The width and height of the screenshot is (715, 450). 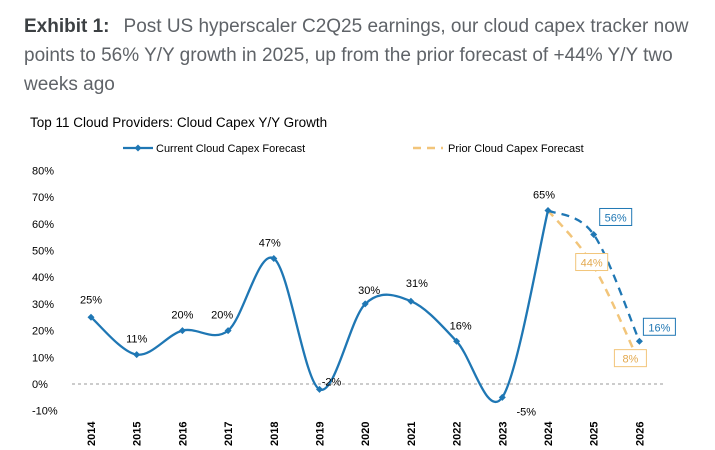 What do you see at coordinates (270, 244) in the screenshot?
I see `current-data-label: 47%` at bounding box center [270, 244].